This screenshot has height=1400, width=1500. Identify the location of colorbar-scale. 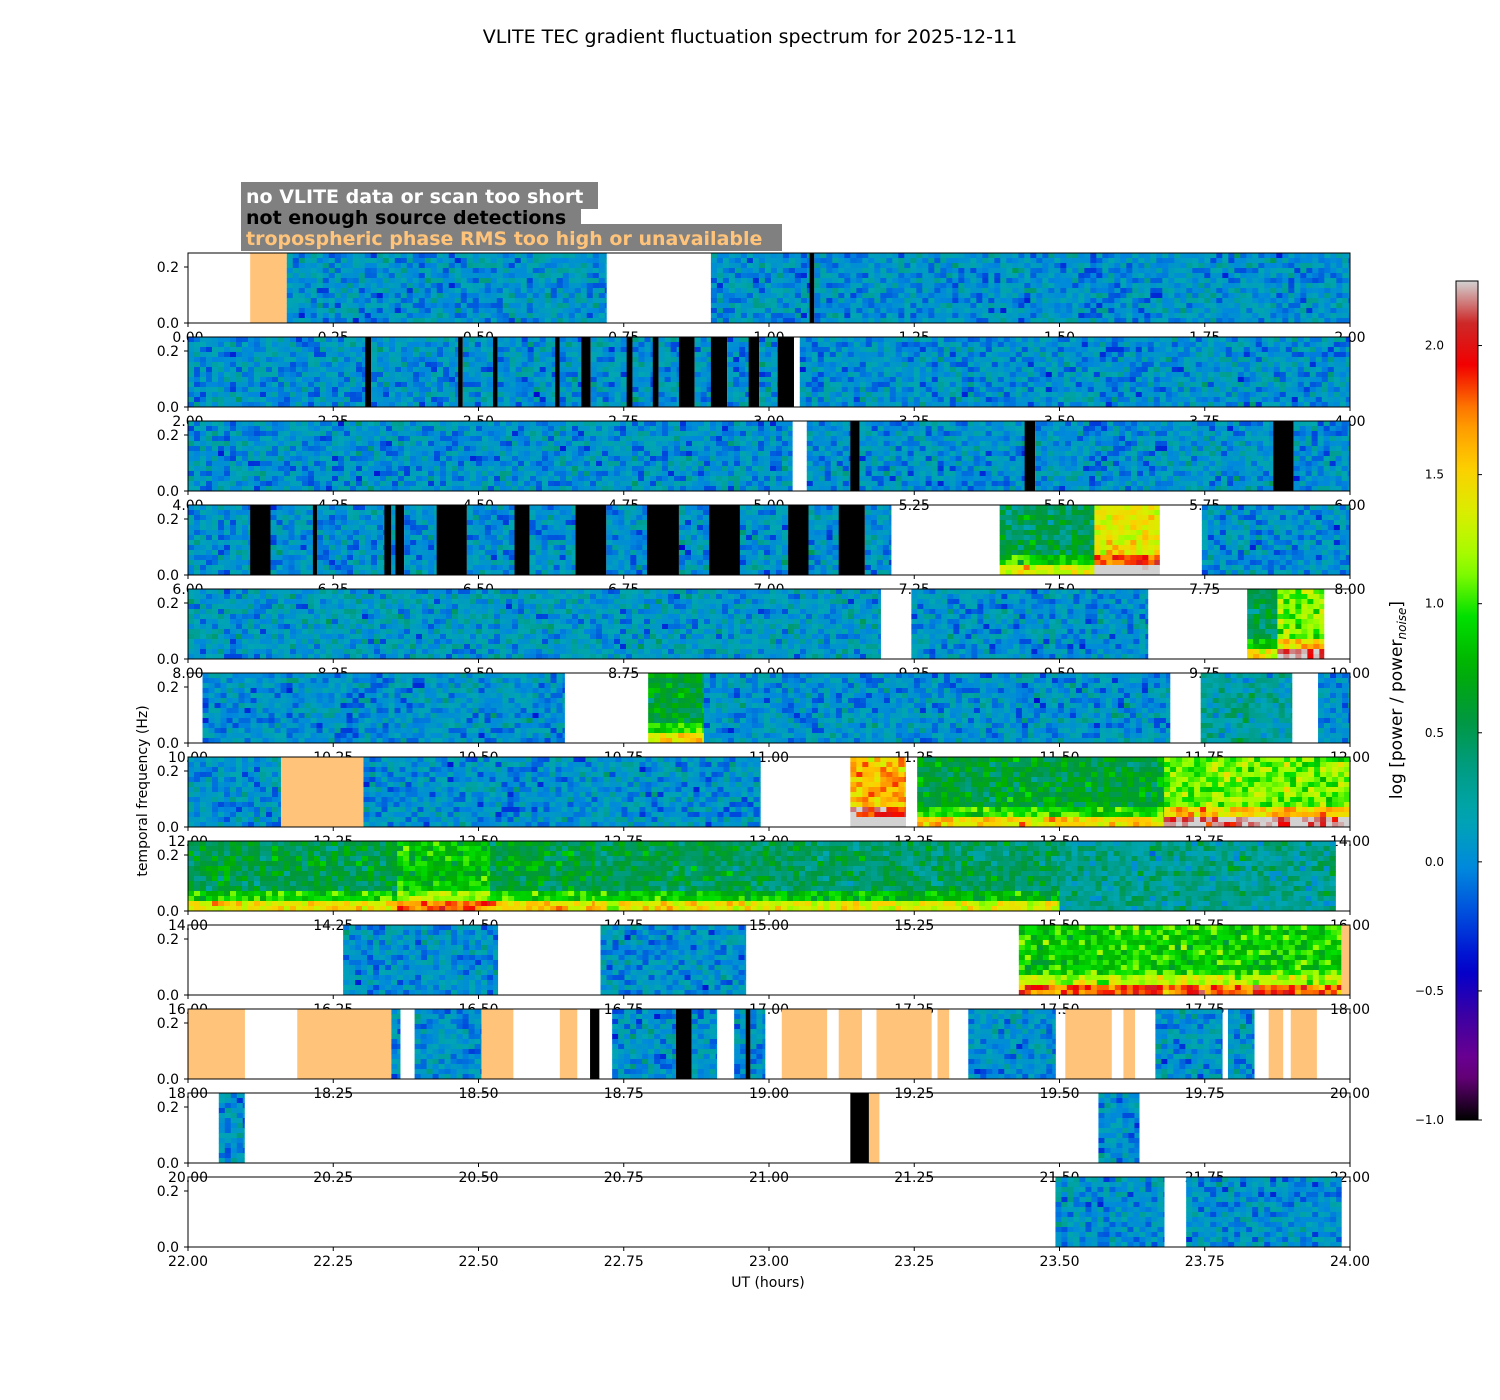
(1467, 700).